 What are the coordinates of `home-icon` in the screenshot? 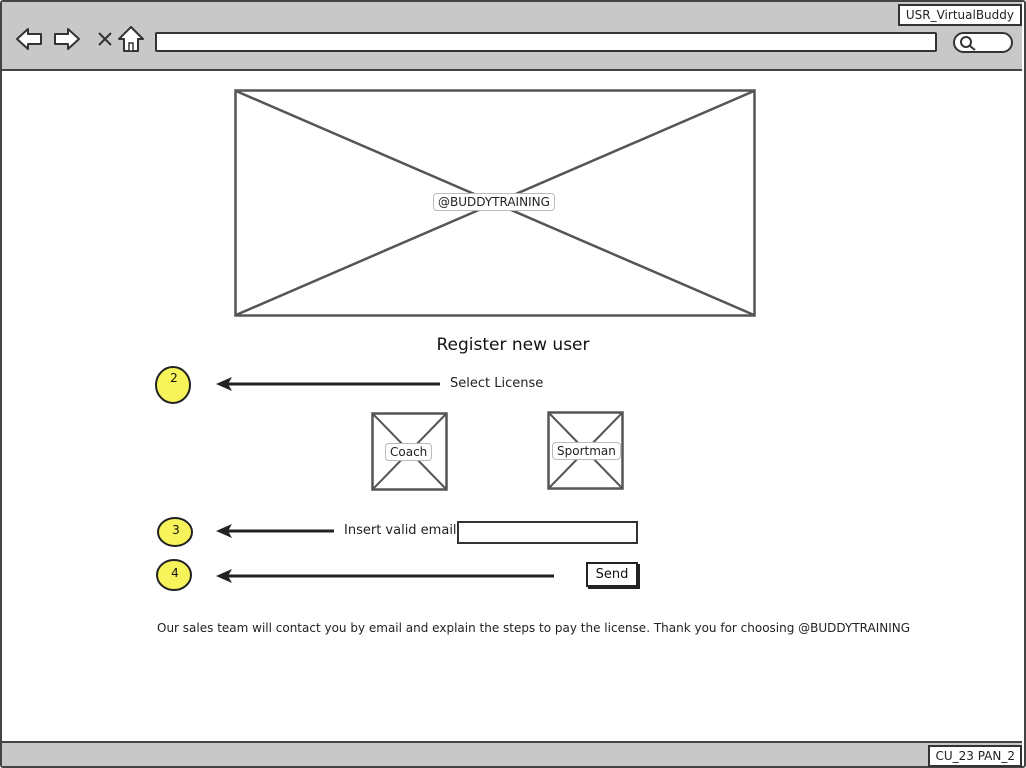 It's located at (131, 39).